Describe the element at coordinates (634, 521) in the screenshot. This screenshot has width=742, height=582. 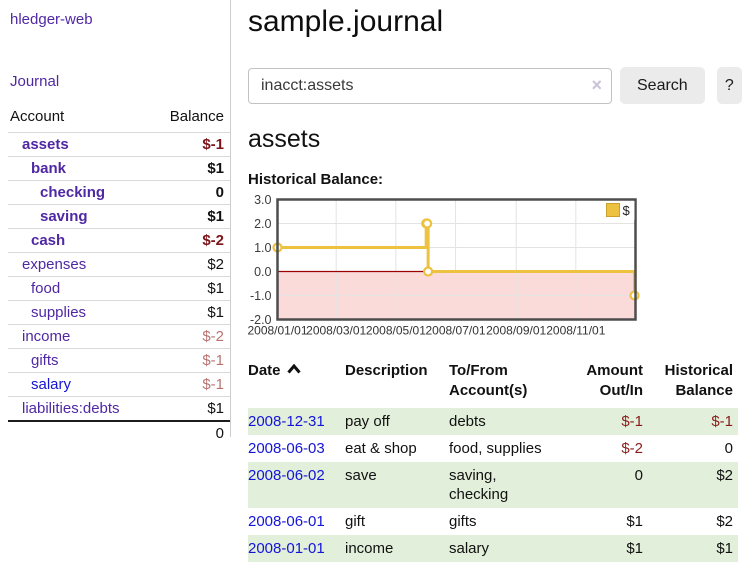
I see `register-amount: $1` at that location.